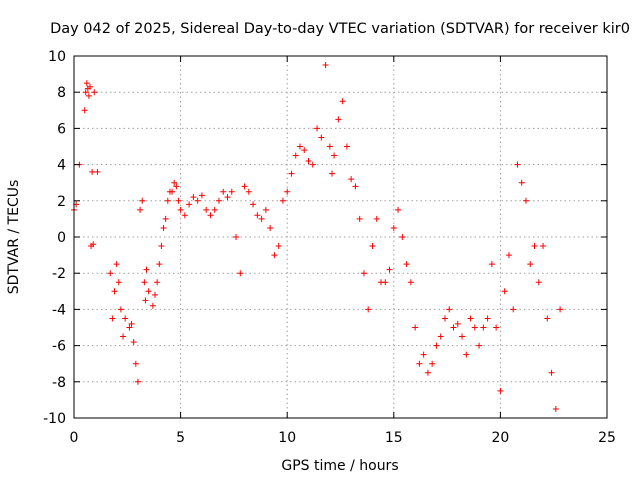  Describe the element at coordinates (59, 383) in the screenshot. I see `y-tick-label: -8` at that location.